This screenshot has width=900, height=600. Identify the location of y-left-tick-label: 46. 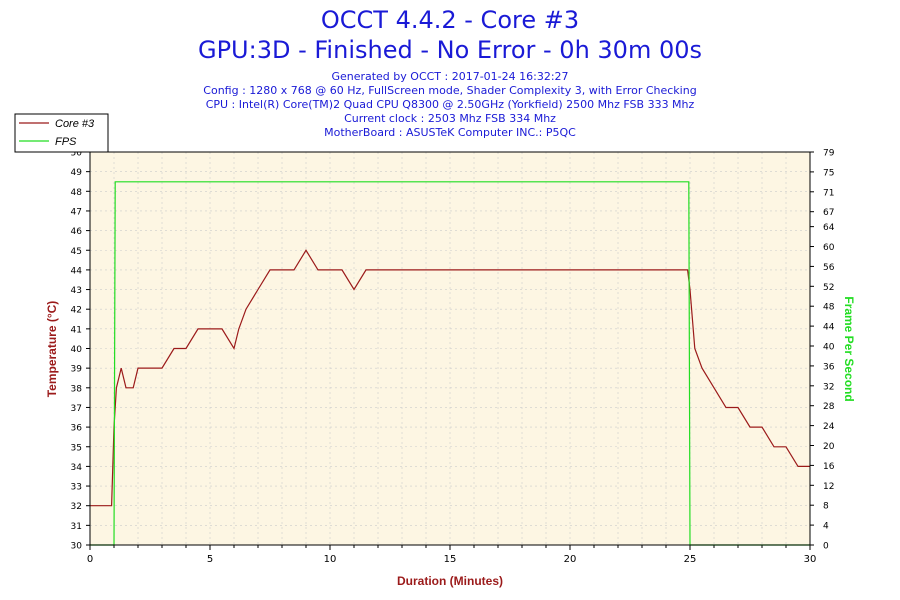
(77, 232).